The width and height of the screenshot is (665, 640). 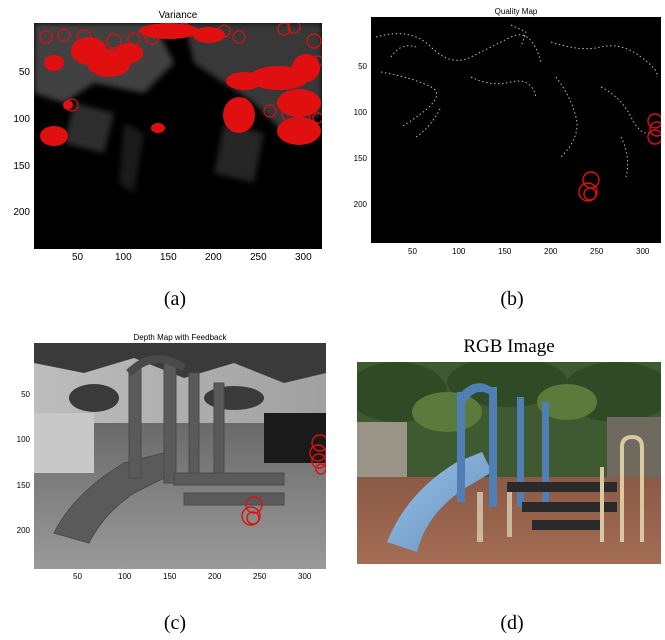 I want to click on depth-ytick: 100, so click(x=23, y=439).